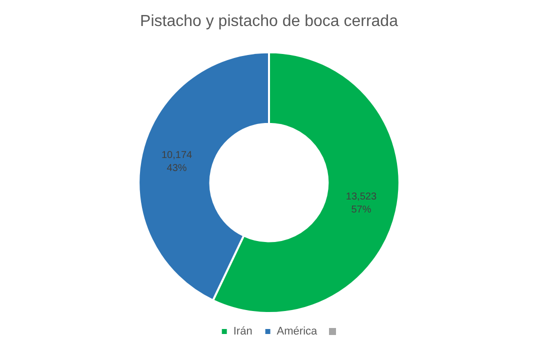 Image resolution: width=538 pixels, height=351 pixels. I want to click on legend-label: América, so click(297, 332).